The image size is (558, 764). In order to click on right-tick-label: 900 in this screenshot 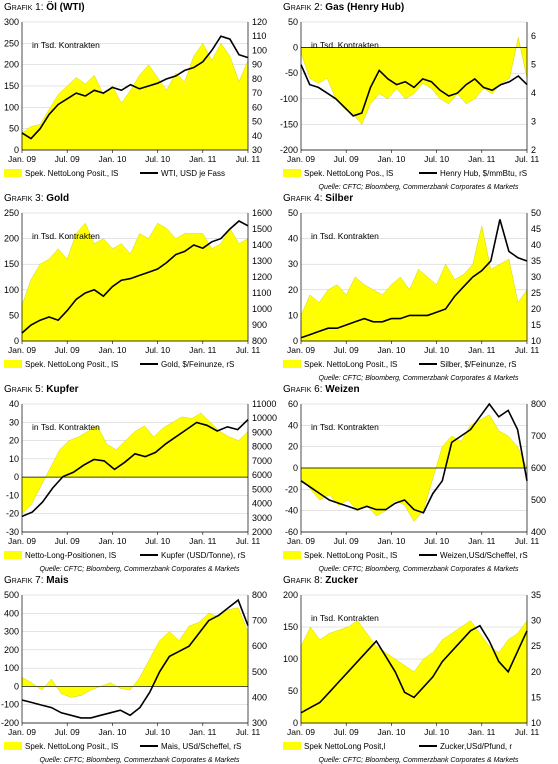, I will do `click(259, 325)`.